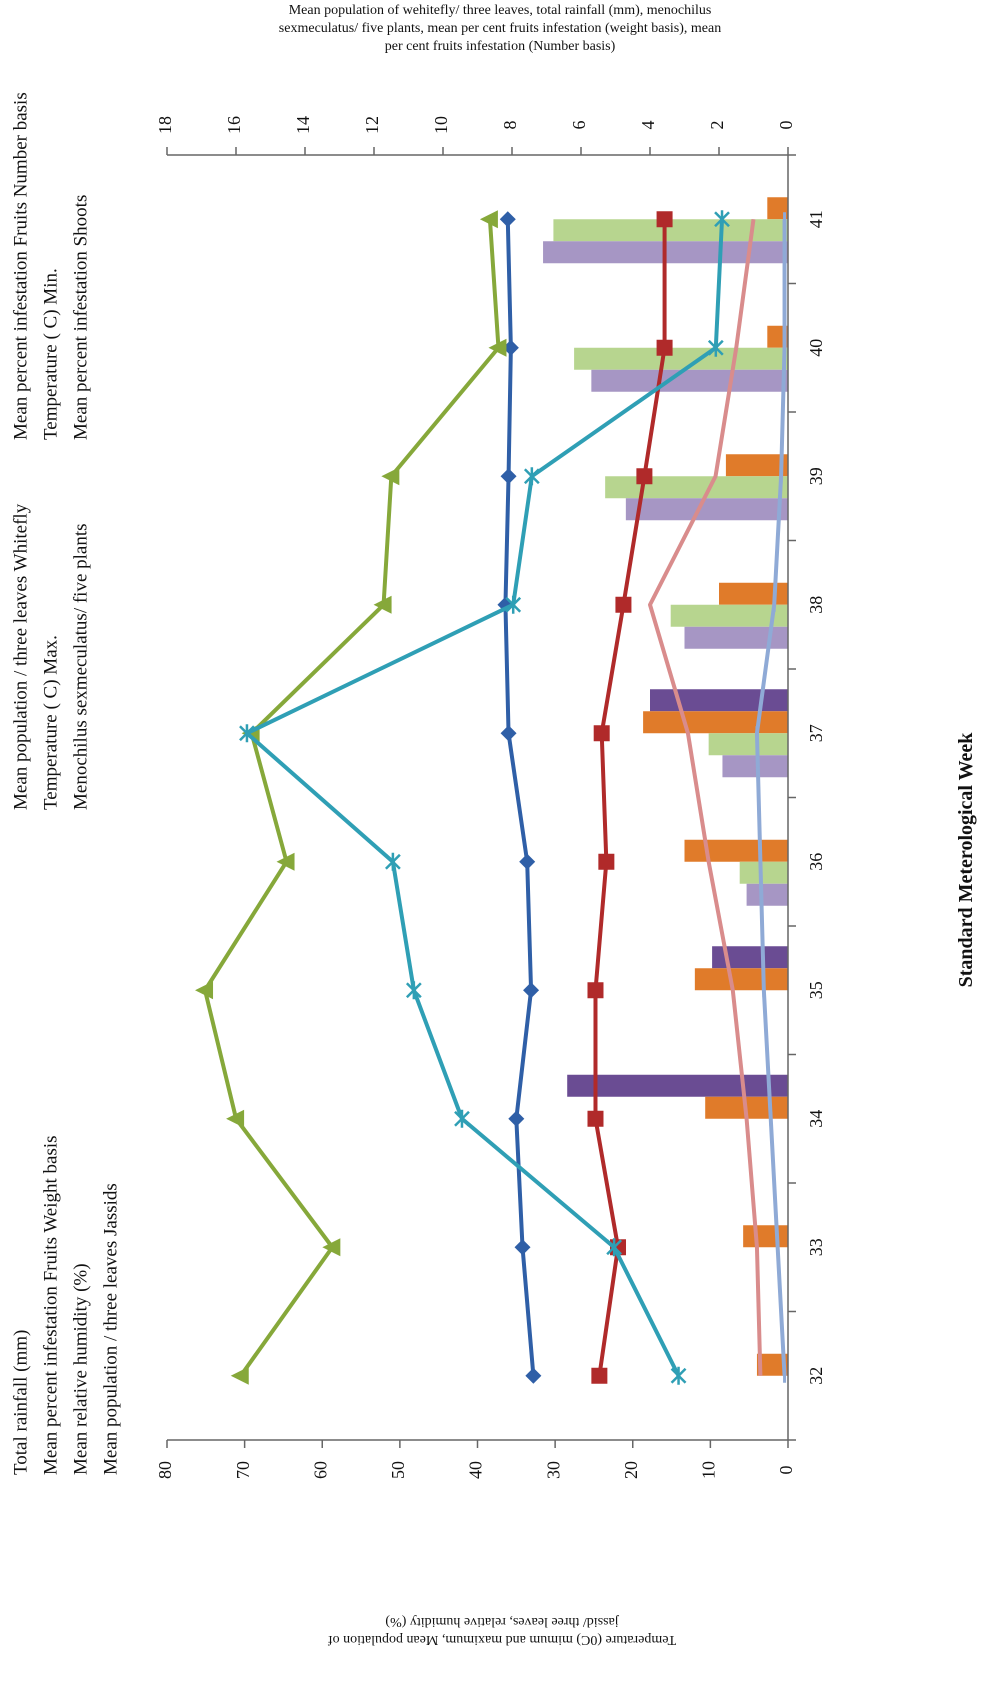 The height and width of the screenshot is (1691, 983). Describe the element at coordinates (553, 1470) in the screenshot. I see `left-axis-label-30: 30` at that location.